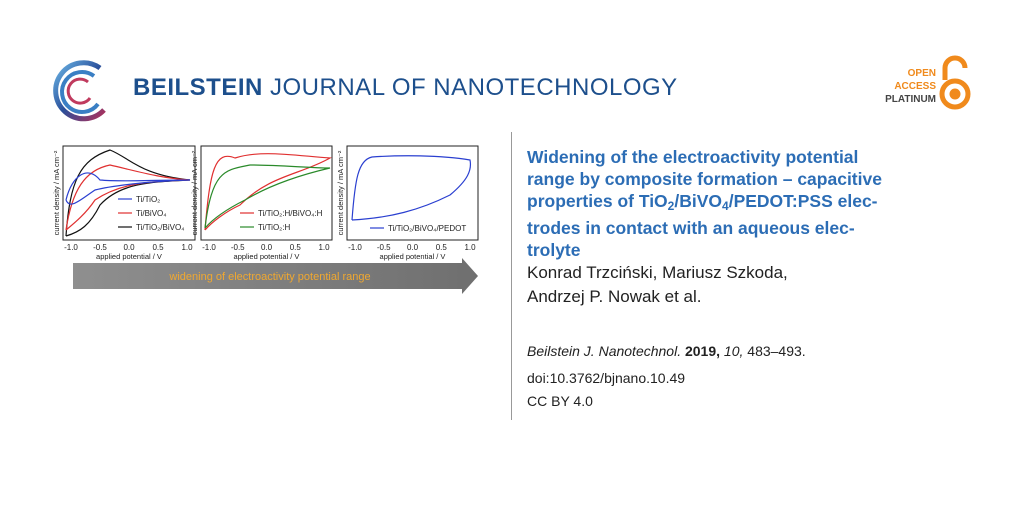  Describe the element at coordinates (915, 86) in the screenshot. I see `badge-access: ACCESS` at that location.